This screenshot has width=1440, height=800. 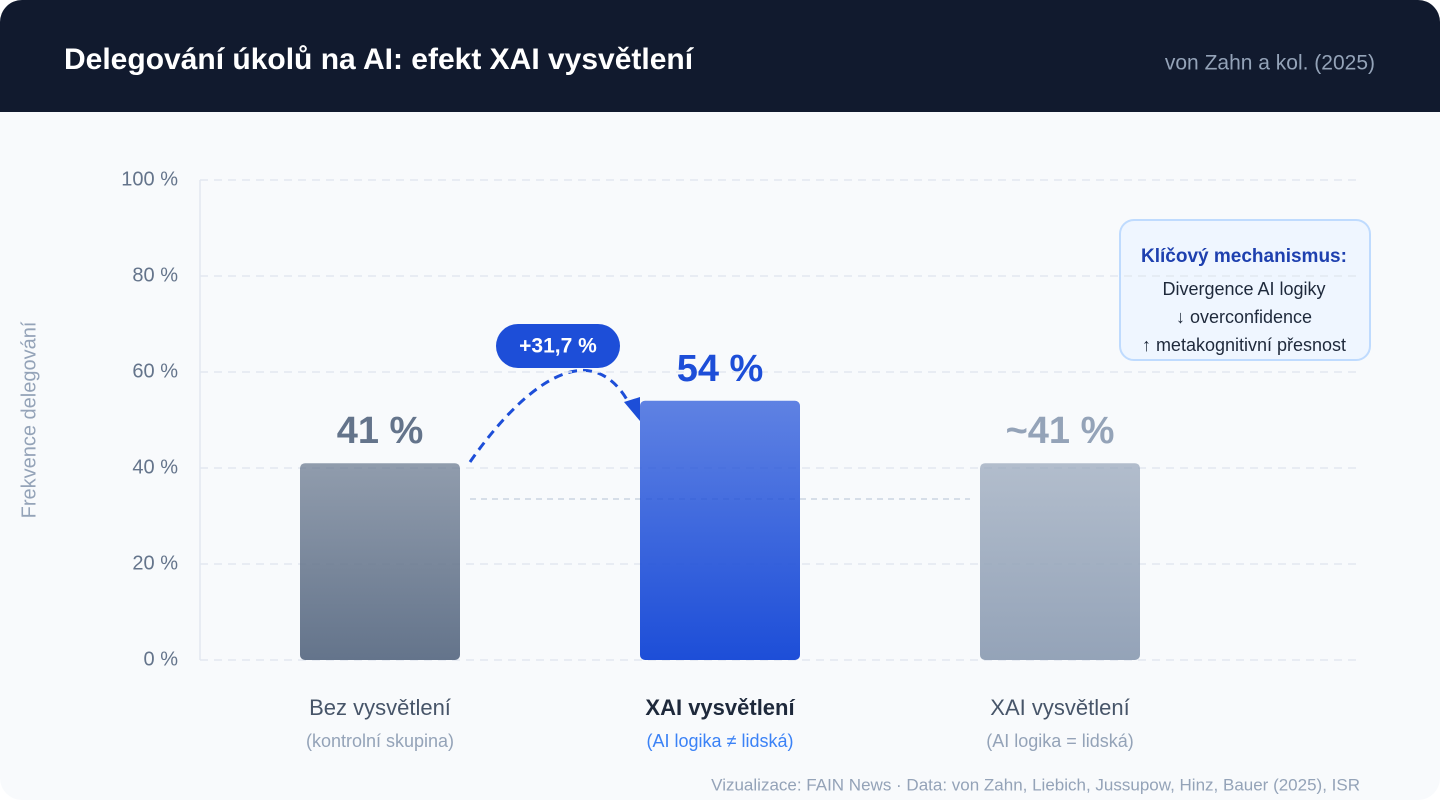 I want to click on y-axis-label: Frekvence delegování, so click(x=29, y=419).